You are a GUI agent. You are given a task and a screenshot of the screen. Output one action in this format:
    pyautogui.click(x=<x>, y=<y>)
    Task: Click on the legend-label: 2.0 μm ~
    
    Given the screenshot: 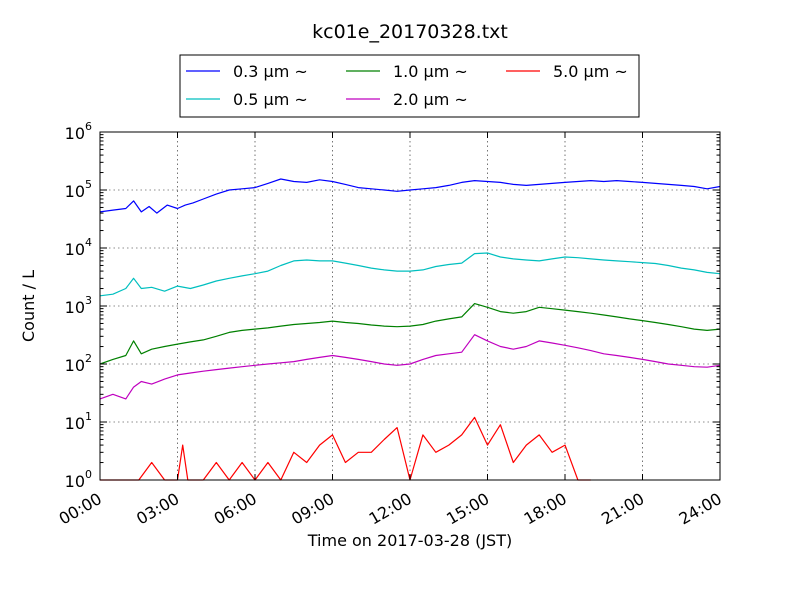 What is the action you would take?
    pyautogui.click(x=430, y=99)
    